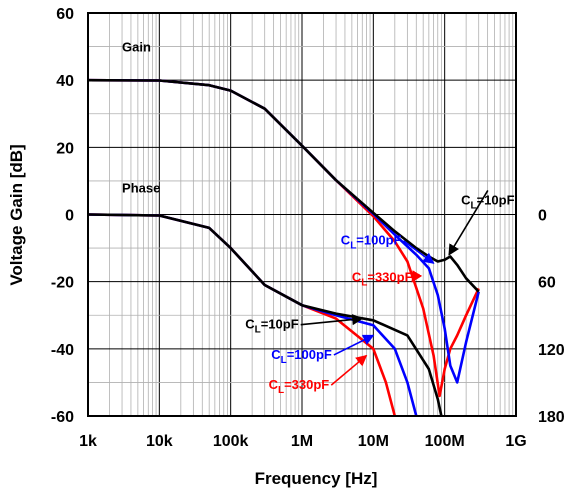  I want to click on y2-tick-labels: 0 60 120 180, so click(551, 317).